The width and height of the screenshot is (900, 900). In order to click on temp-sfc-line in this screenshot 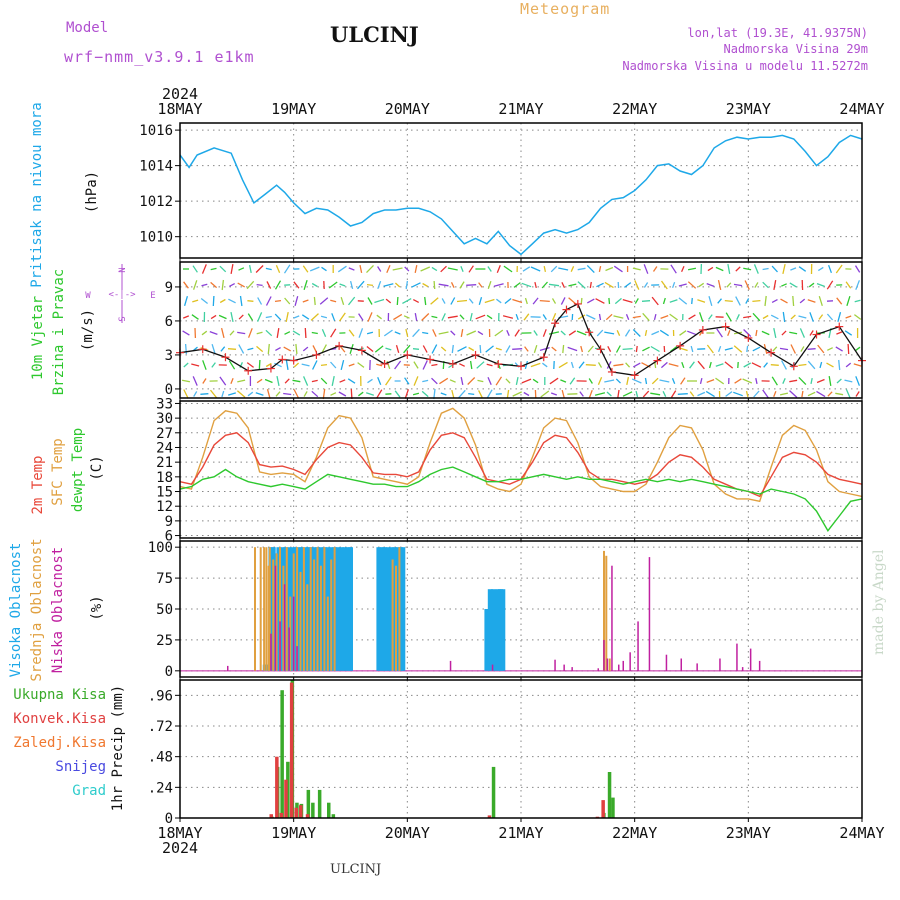, I will do `click(521, 455)`.